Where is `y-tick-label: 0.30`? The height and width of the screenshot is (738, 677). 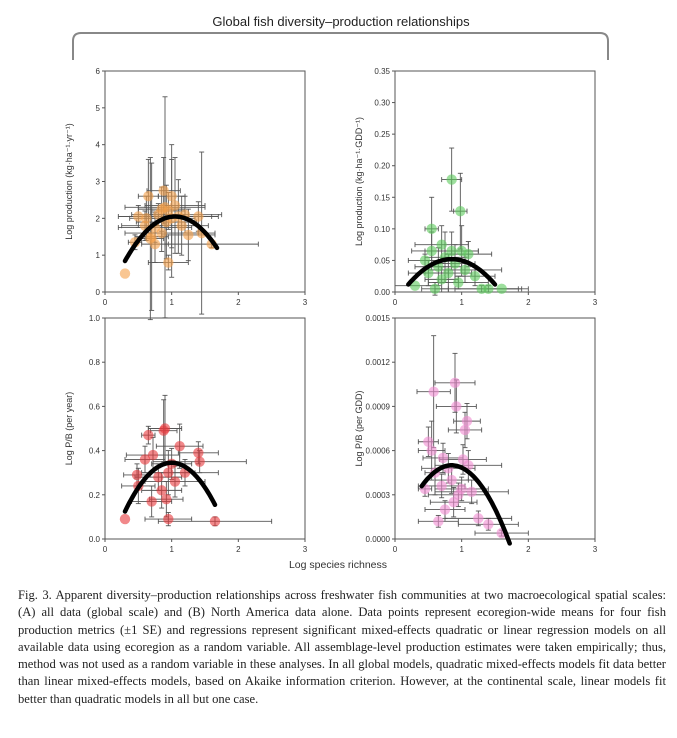
y-tick-label: 0.30 is located at coordinates (382, 103).